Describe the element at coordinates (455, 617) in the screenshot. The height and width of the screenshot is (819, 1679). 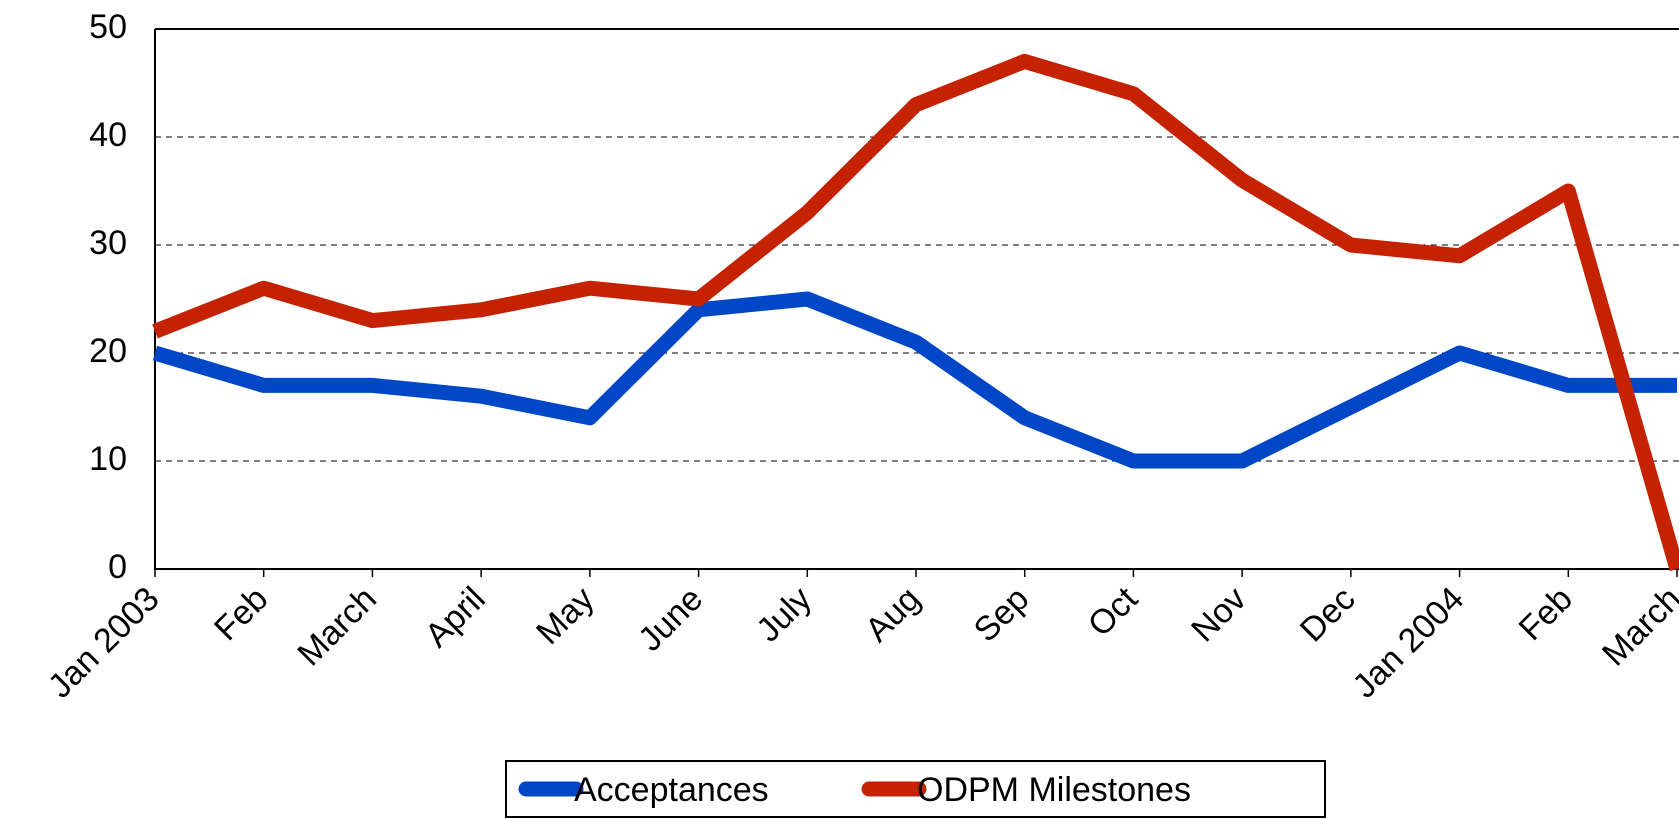
I see `x-tick-label: April` at that location.